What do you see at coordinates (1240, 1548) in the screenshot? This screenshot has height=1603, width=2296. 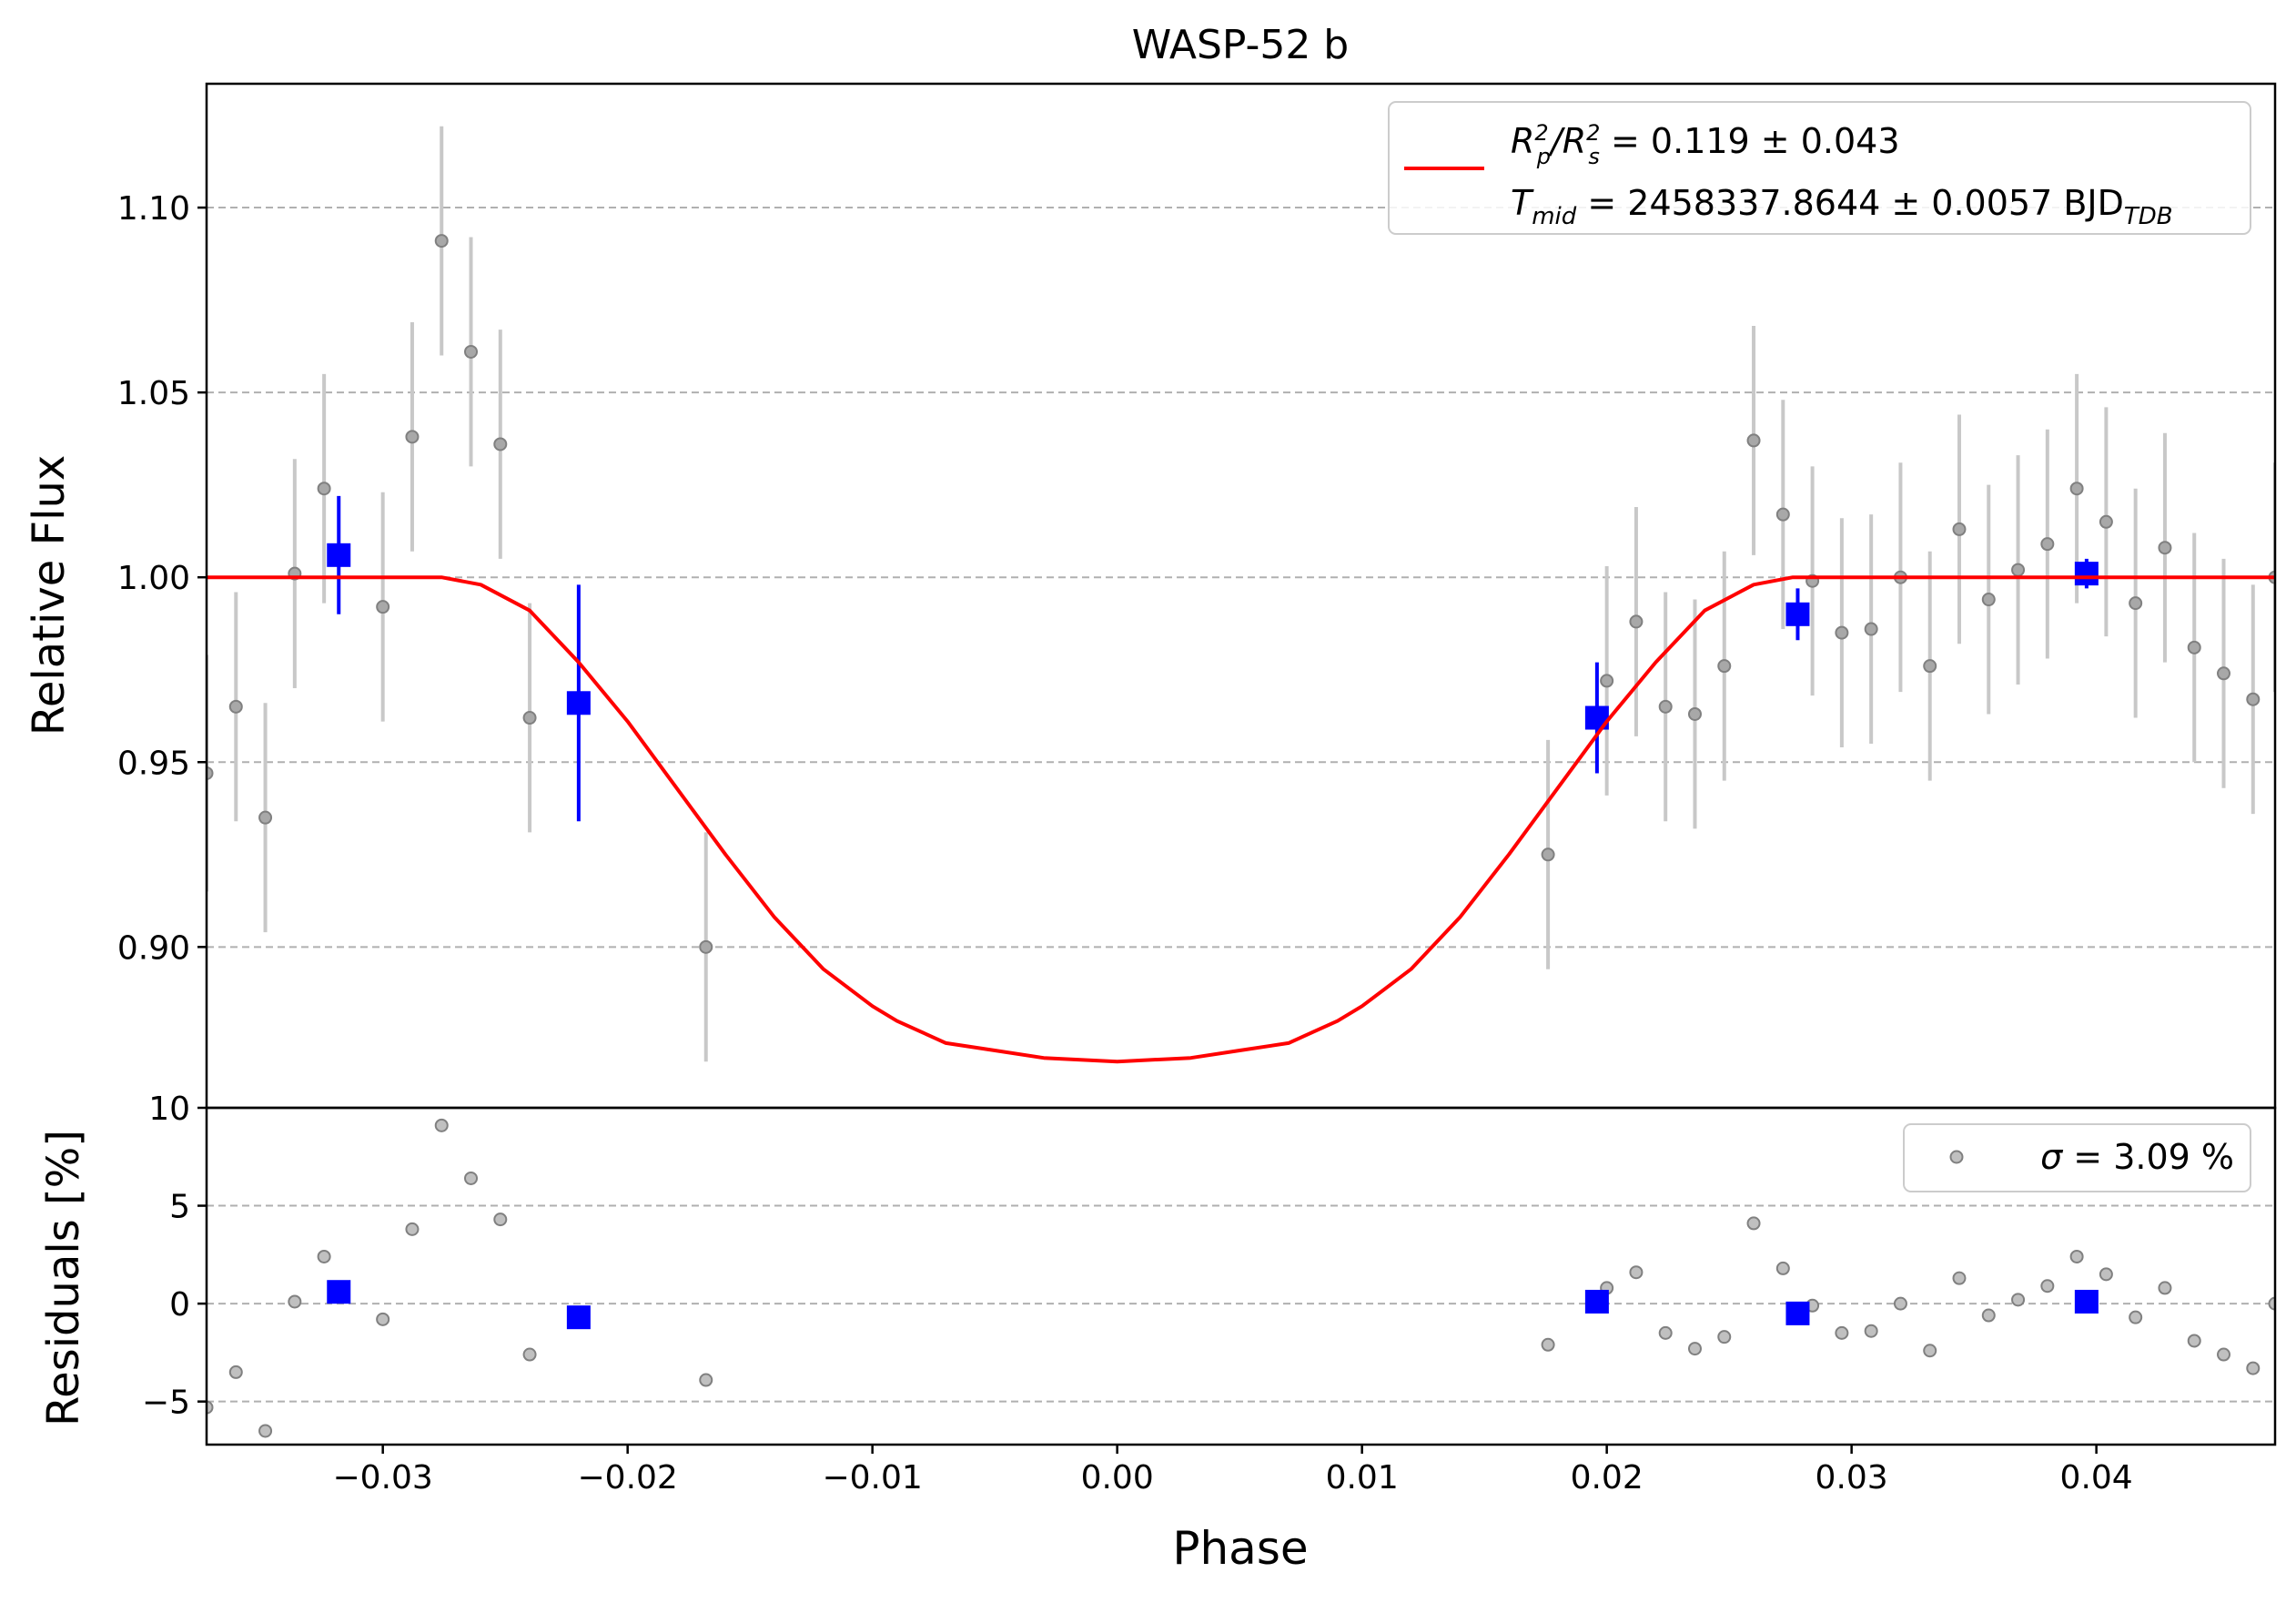 I see `phase-x-label: Phase` at bounding box center [1240, 1548].